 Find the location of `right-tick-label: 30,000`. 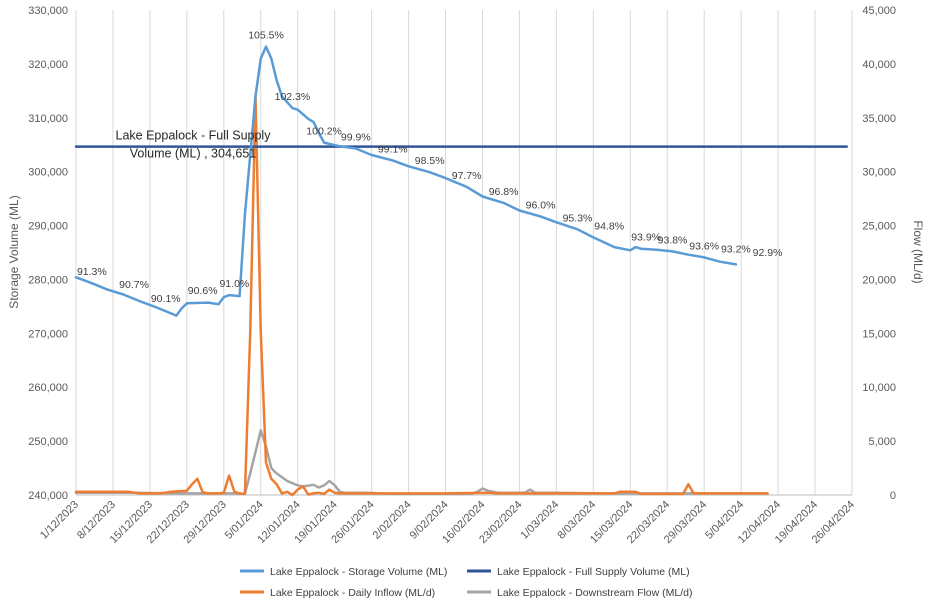

right-tick-label: 30,000 is located at coordinates (879, 173).